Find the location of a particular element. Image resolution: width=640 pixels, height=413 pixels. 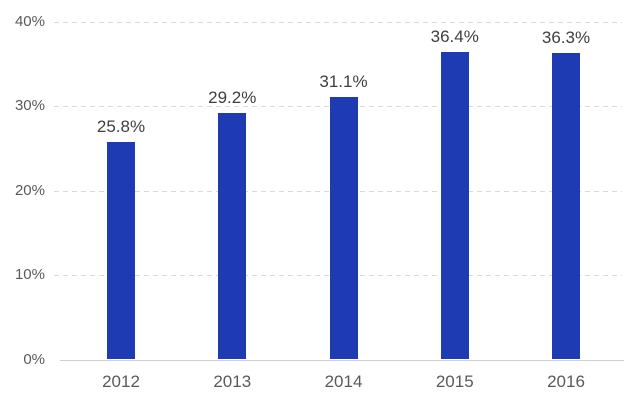

bar-2015 is located at coordinates (455, 206).